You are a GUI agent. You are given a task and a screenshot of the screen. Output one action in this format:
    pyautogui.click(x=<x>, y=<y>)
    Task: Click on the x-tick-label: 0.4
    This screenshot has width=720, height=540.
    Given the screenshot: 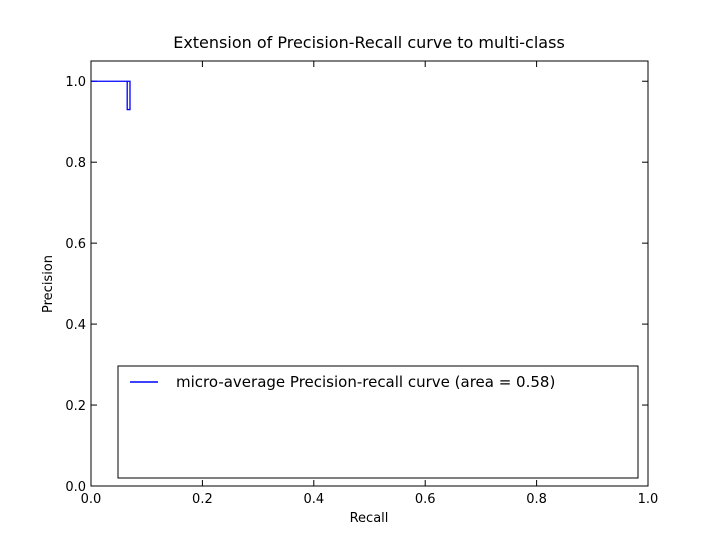 What is the action you would take?
    pyautogui.click(x=313, y=499)
    